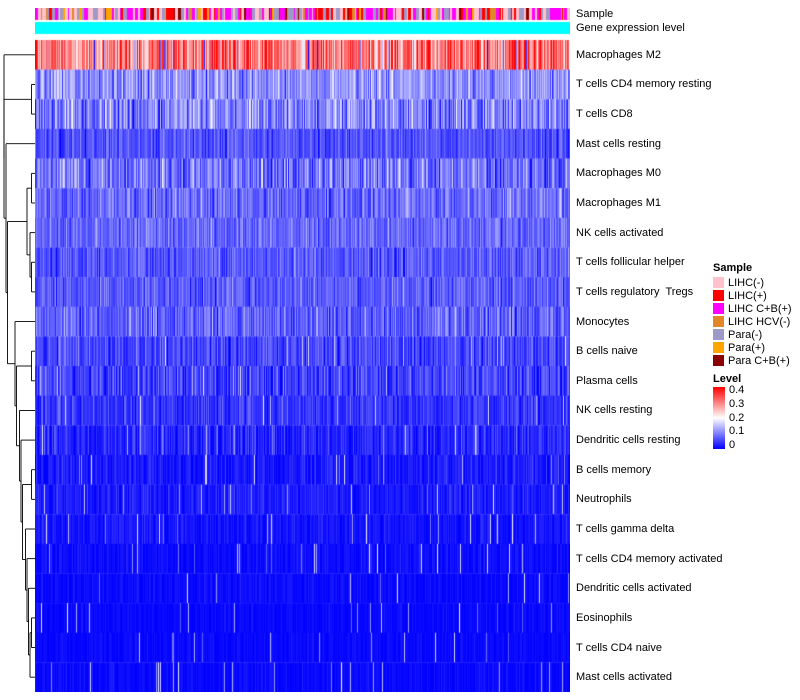 This screenshot has height=700, width=800. Describe the element at coordinates (737, 403) in the screenshot. I see `level-tick-label: 0.3` at that location.